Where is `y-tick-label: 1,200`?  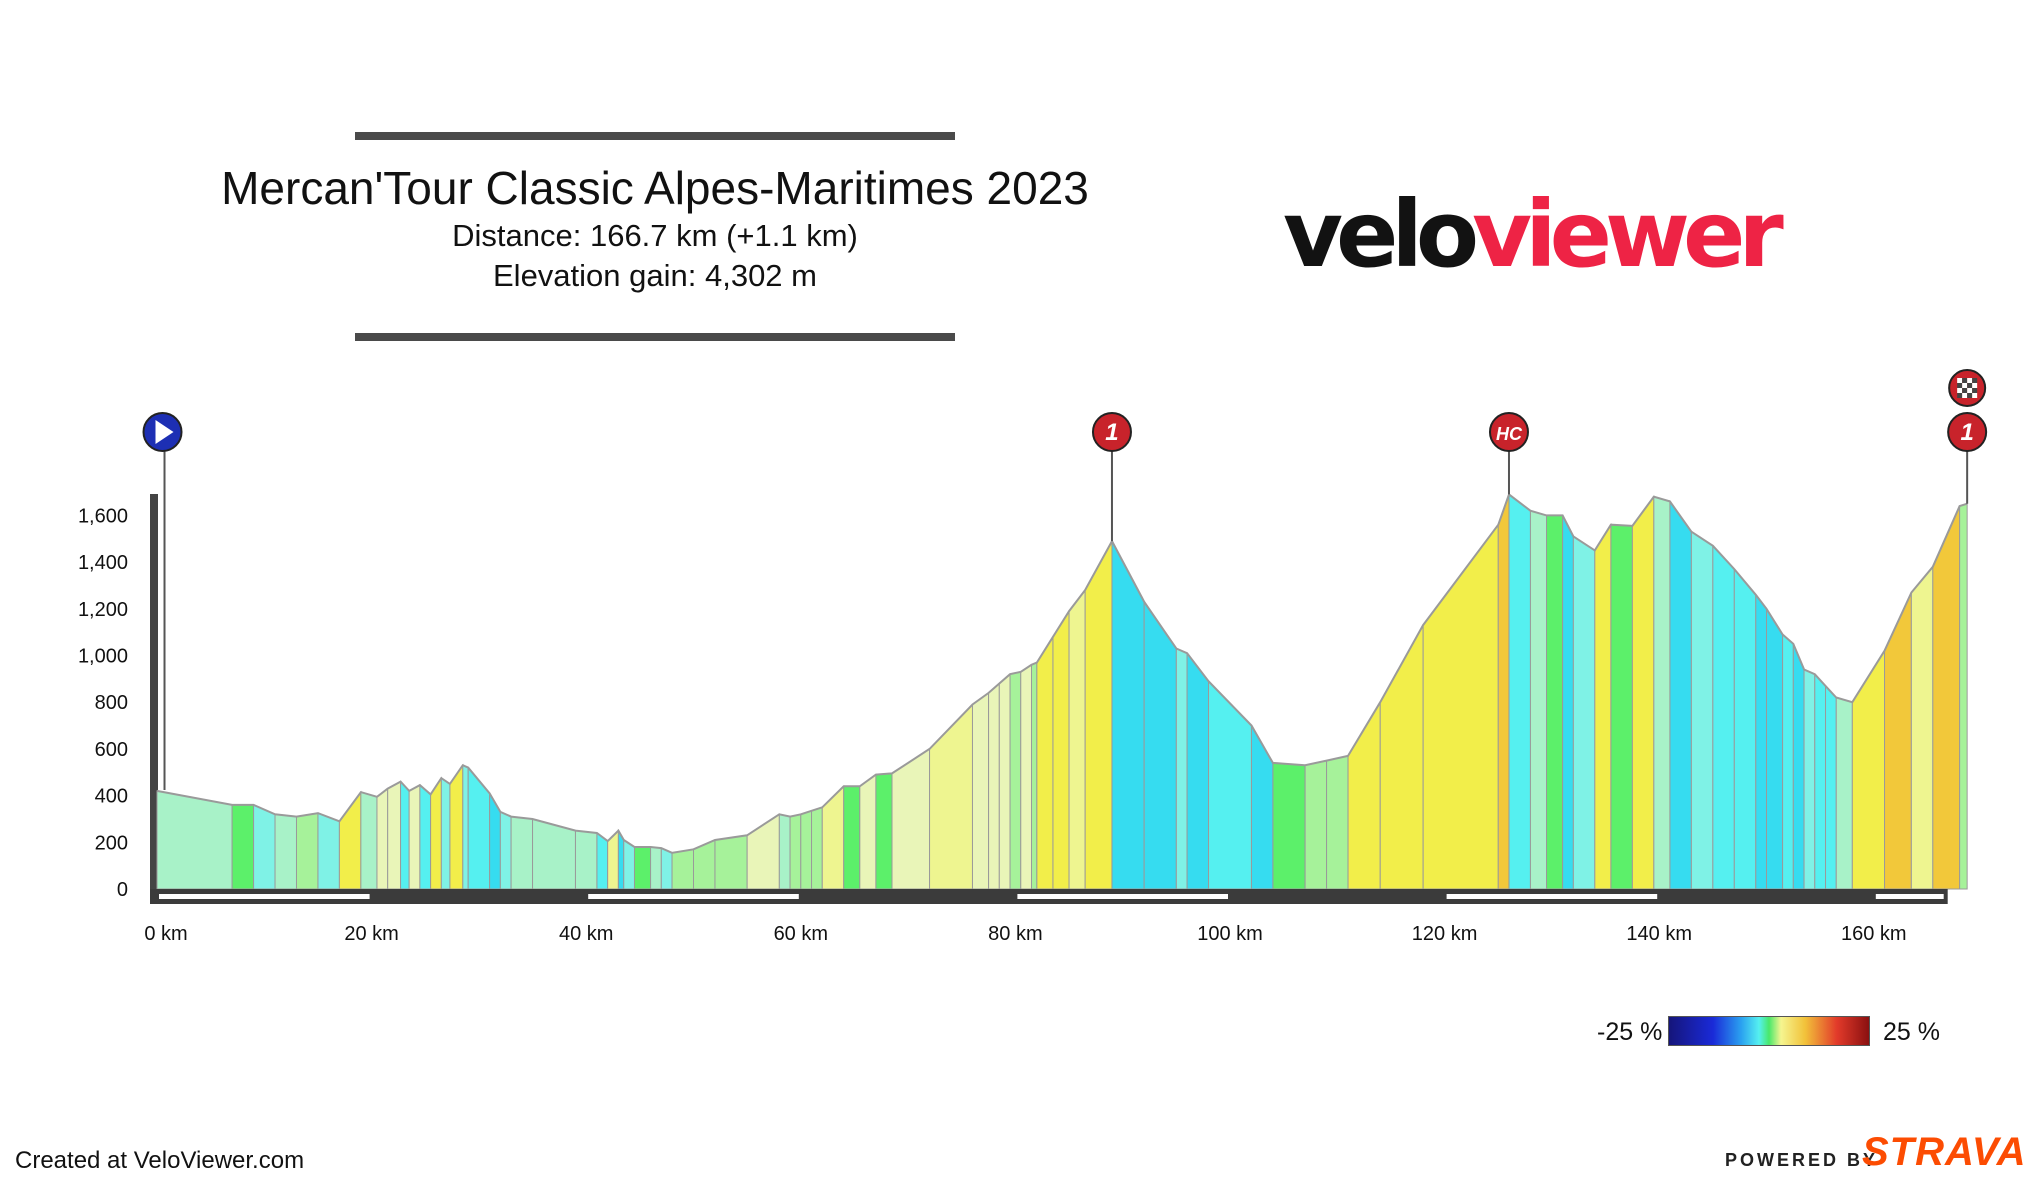
y-tick-label: 1,200 is located at coordinates (103, 610).